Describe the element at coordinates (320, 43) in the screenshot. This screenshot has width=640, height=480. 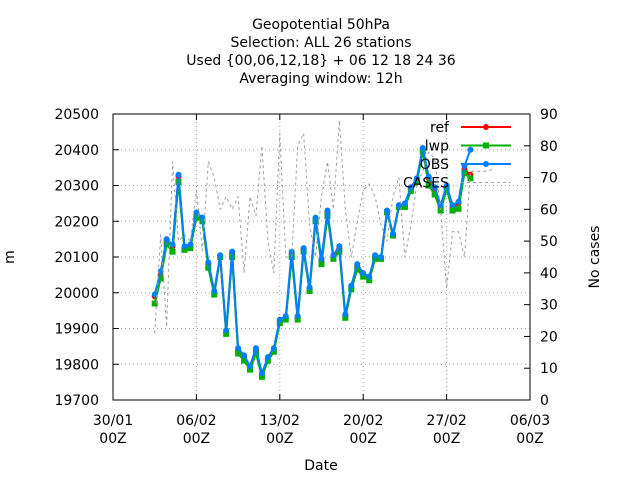
I see `title-line: Selection: ALL 26 stations` at that location.